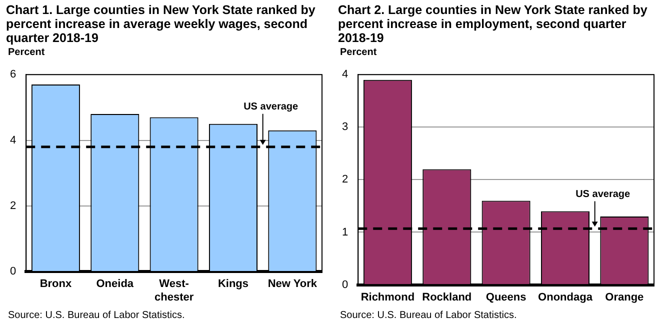 This screenshot has height=326, width=665. I want to click on x-tick-label: Orange, so click(624, 297).